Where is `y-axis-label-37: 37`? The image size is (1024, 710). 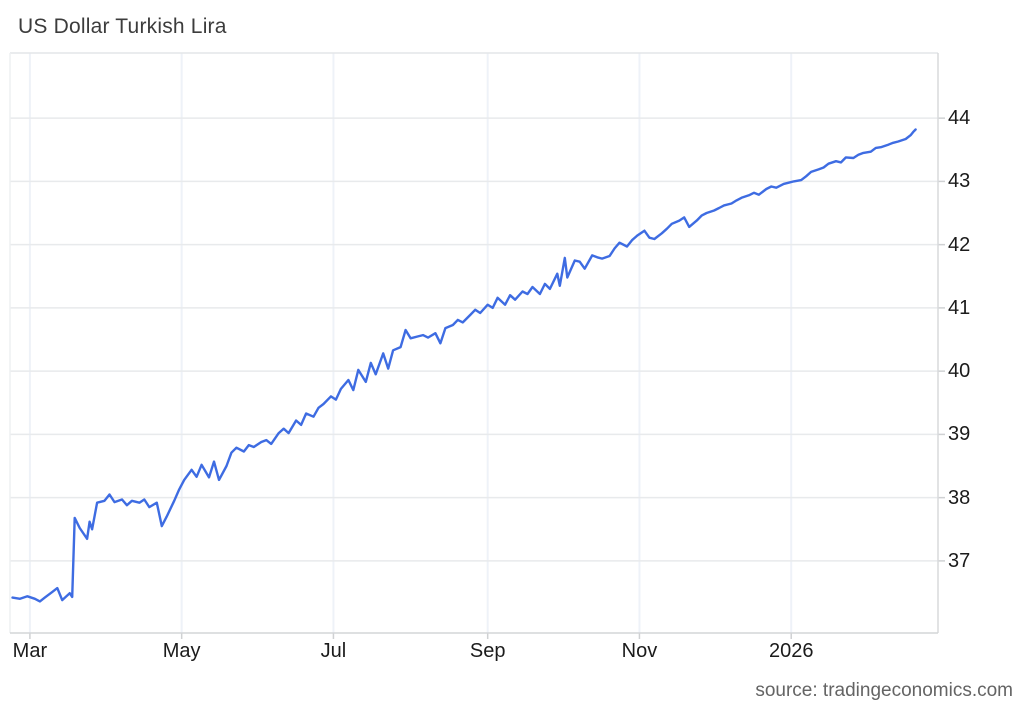 y-axis-label-37: 37 is located at coordinates (959, 560).